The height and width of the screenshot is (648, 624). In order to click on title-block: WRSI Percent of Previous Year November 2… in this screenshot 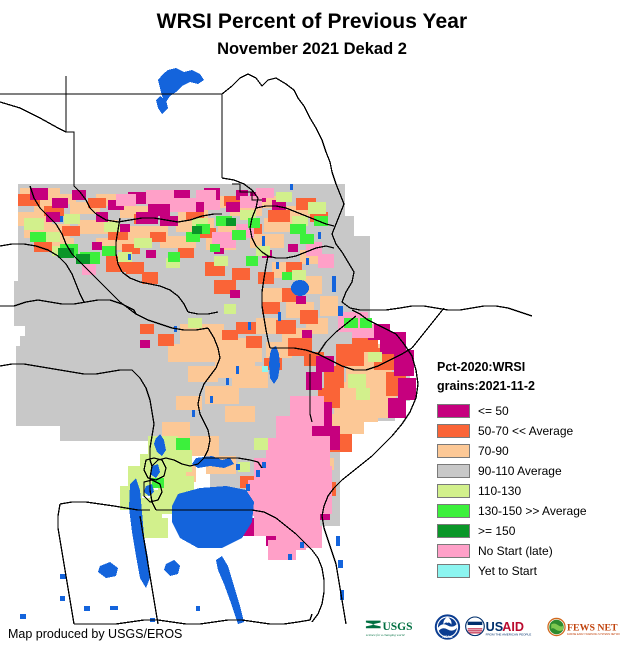, I will do `click(312, 30)`.